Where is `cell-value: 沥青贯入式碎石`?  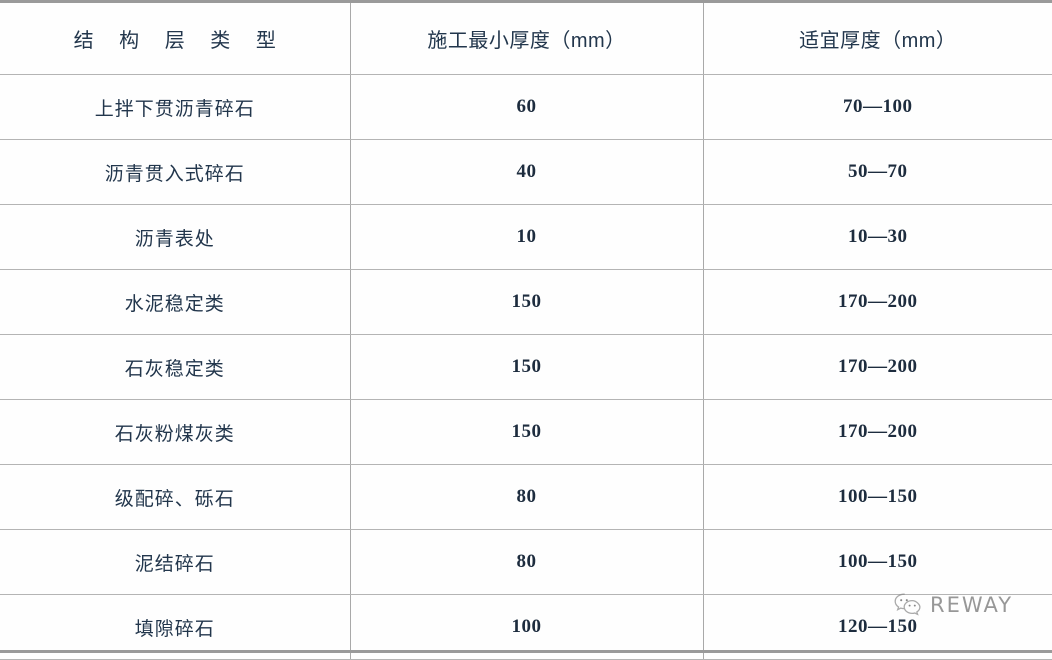 cell-value: 沥青贯入式碎石 is located at coordinates (175, 172).